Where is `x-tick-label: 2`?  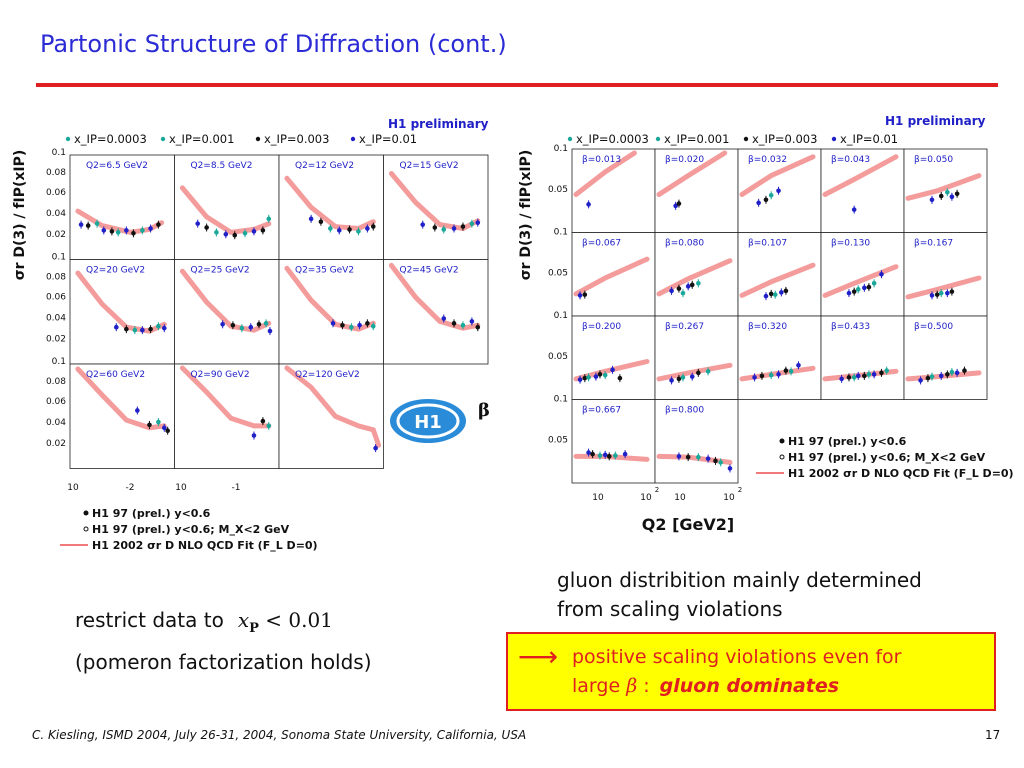 x-tick-label: 2 is located at coordinates (740, 490).